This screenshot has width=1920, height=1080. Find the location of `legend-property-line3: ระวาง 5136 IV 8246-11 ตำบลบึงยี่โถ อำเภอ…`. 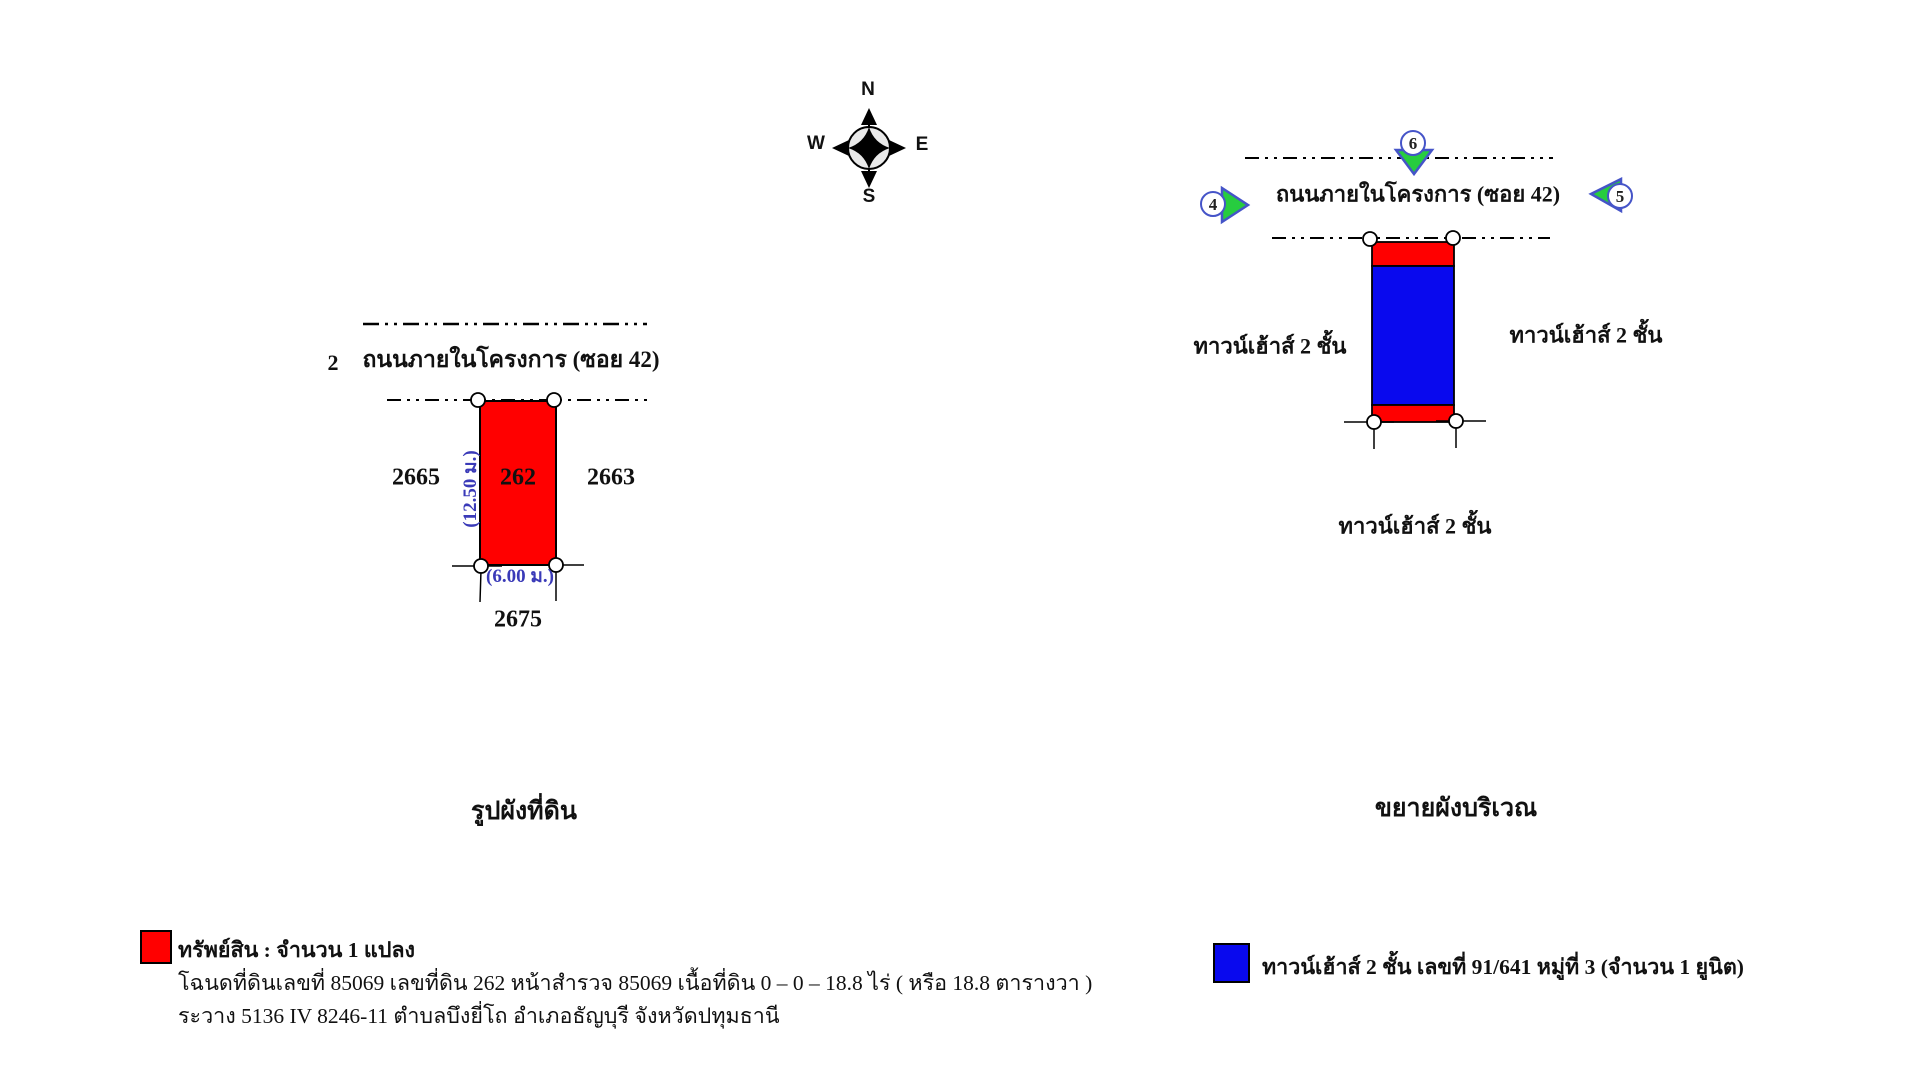

legend-property-line3: ระวาง 5136 IV 8246-11 ตำบลบึงยี่โถ อำเภอ… is located at coordinates (479, 1016).